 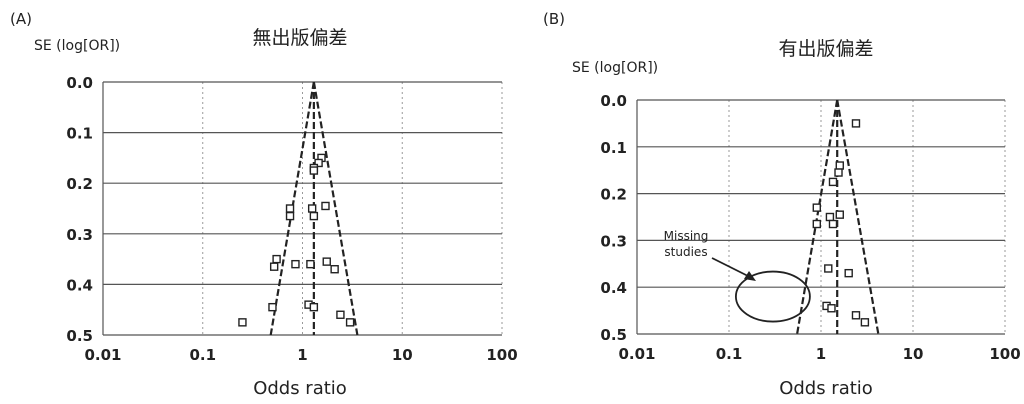 What do you see at coordinates (729, 354) in the screenshot?
I see `x-tick-label-b-1: 0.1` at bounding box center [729, 354].